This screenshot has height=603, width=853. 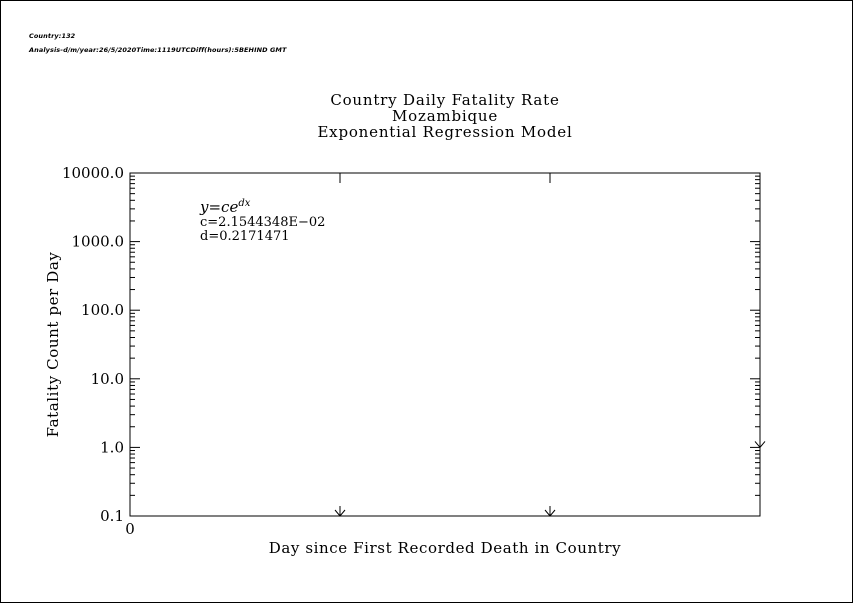 I want to click on y-tick-label: 10000.0, so click(x=93, y=173).